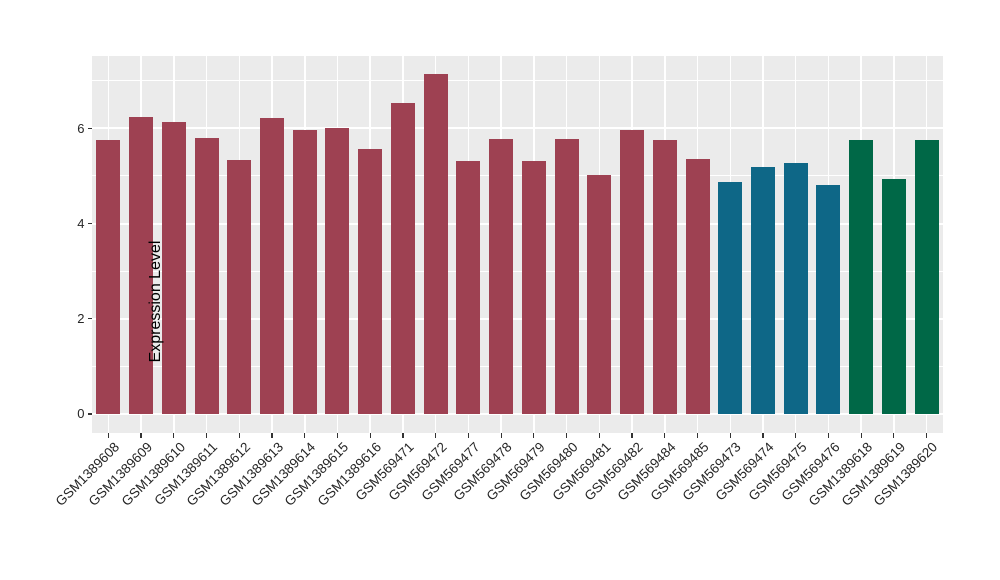  Describe the element at coordinates (81, 224) in the screenshot. I see `y-tick-label: 4` at that location.